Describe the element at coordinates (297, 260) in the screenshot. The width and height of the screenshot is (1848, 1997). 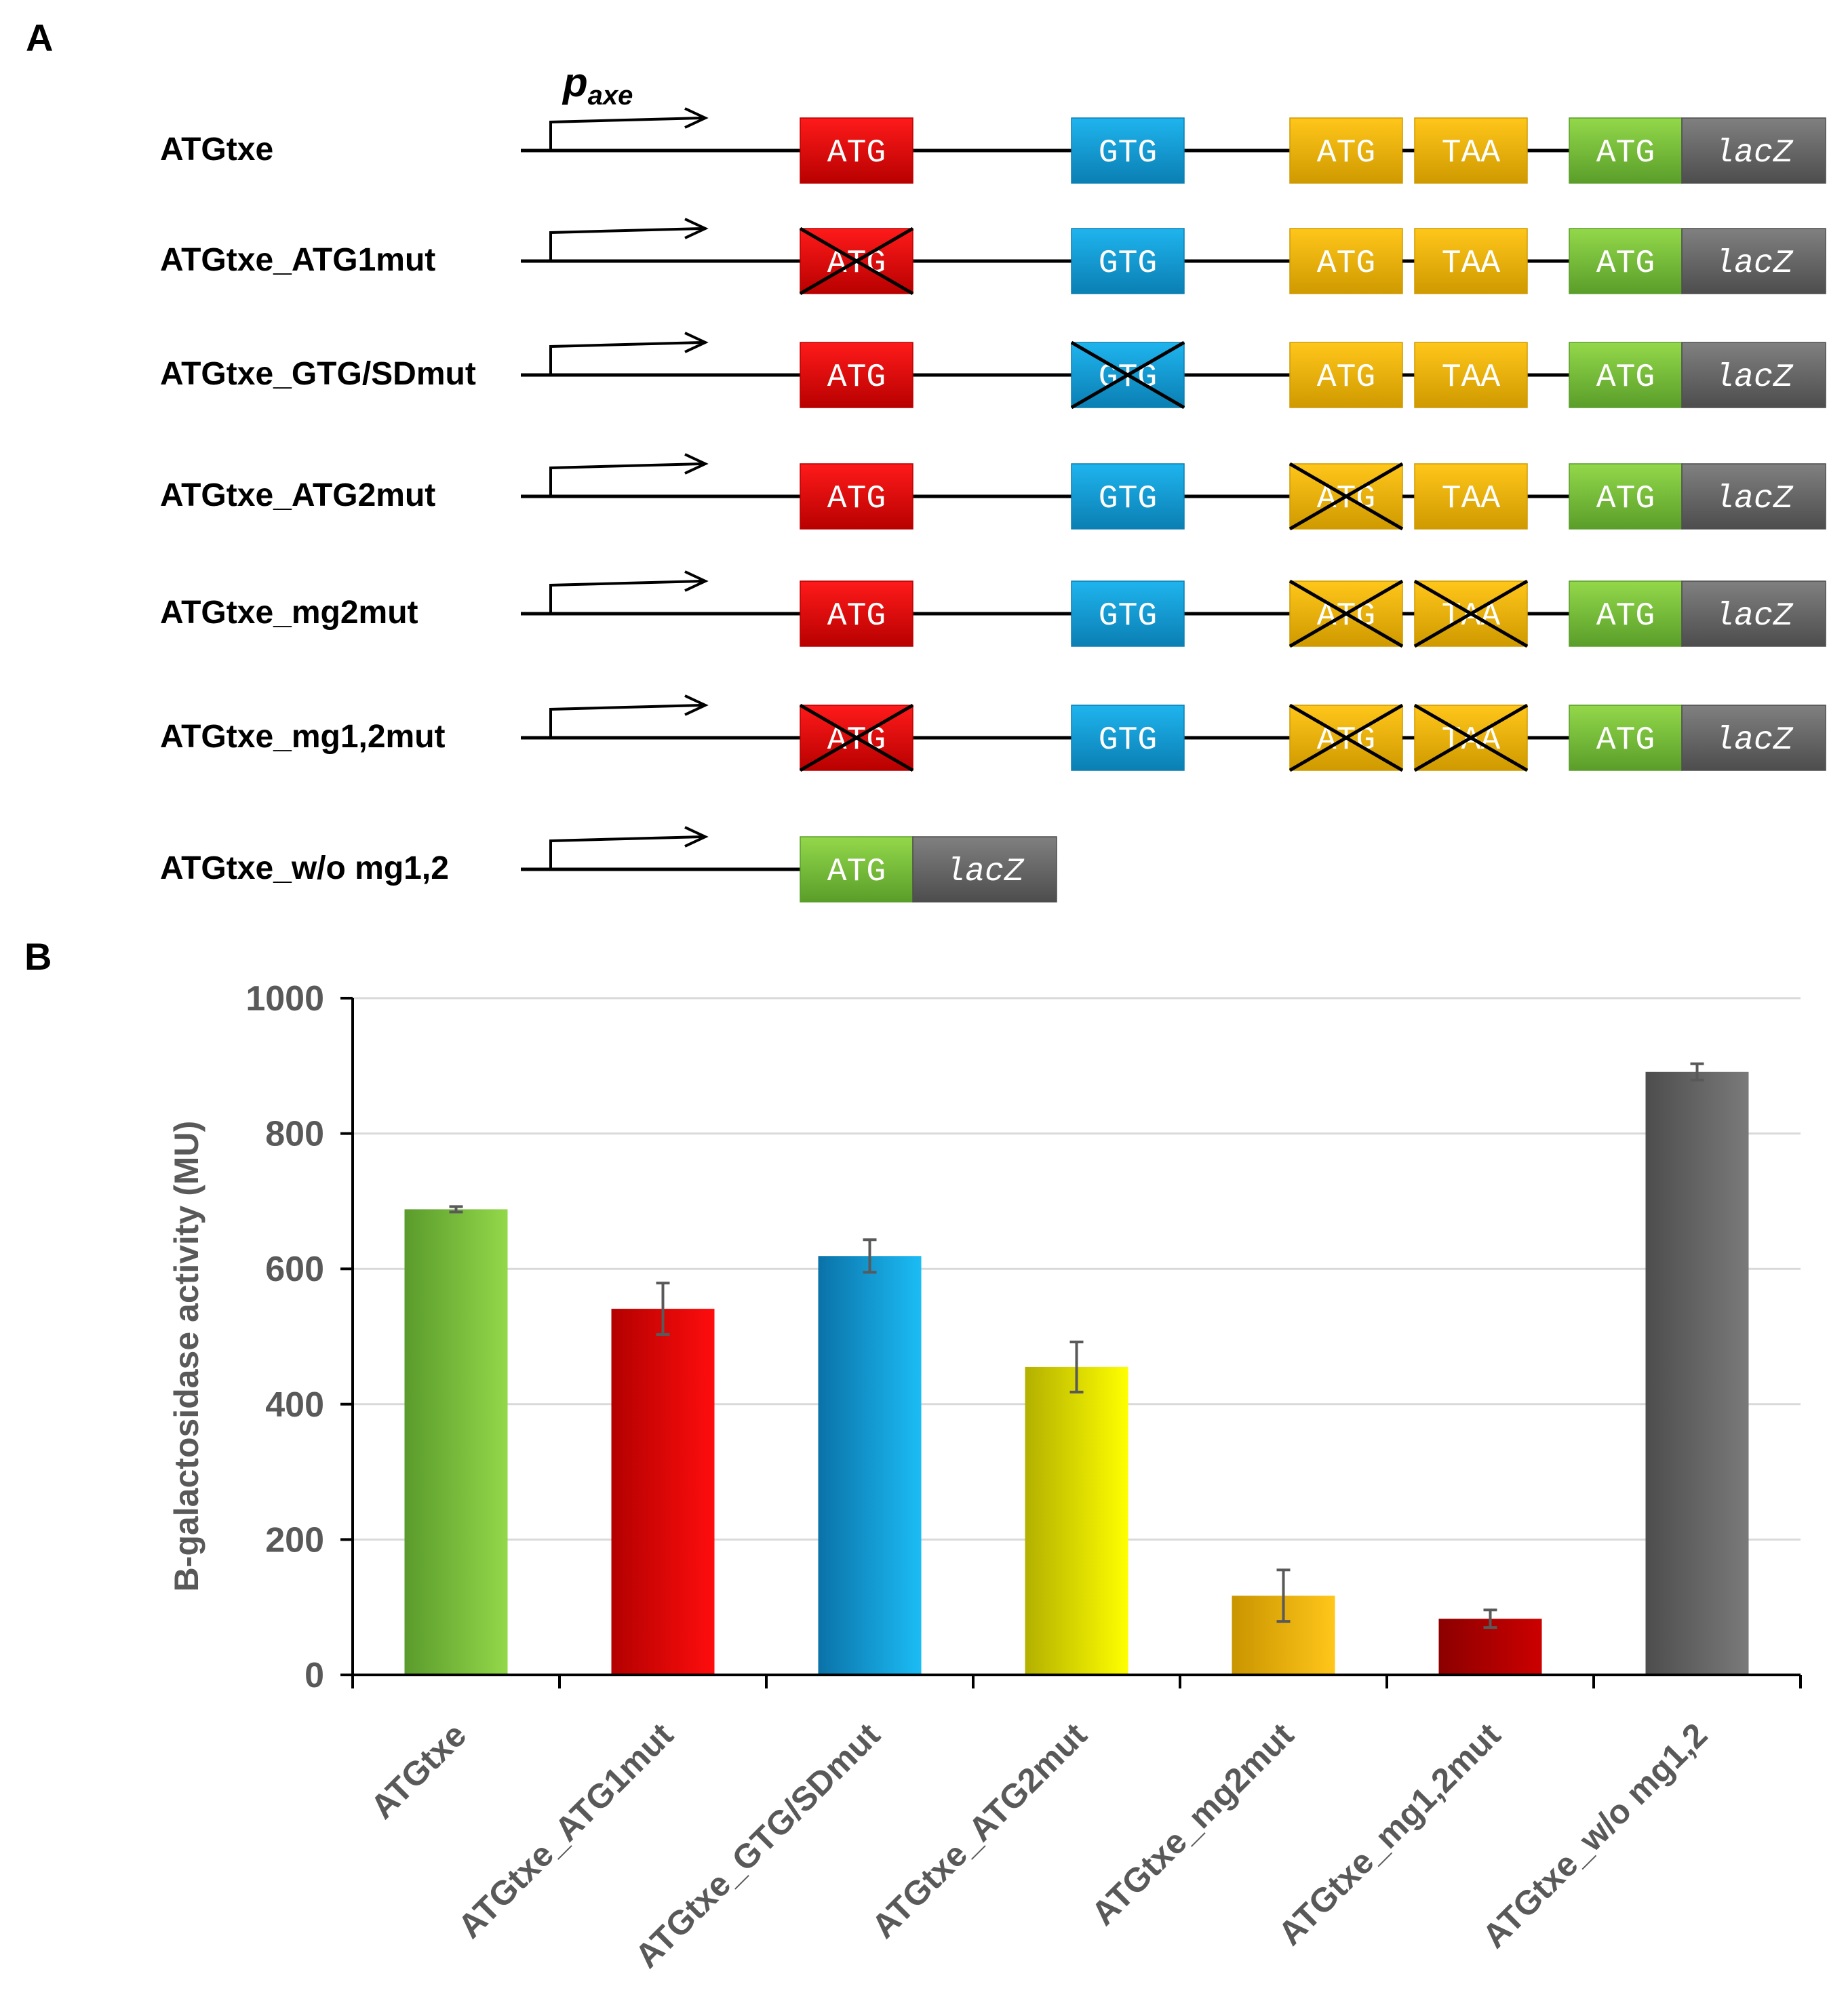
I see `construct-name: ATGtxe_ATG1mut` at that location.